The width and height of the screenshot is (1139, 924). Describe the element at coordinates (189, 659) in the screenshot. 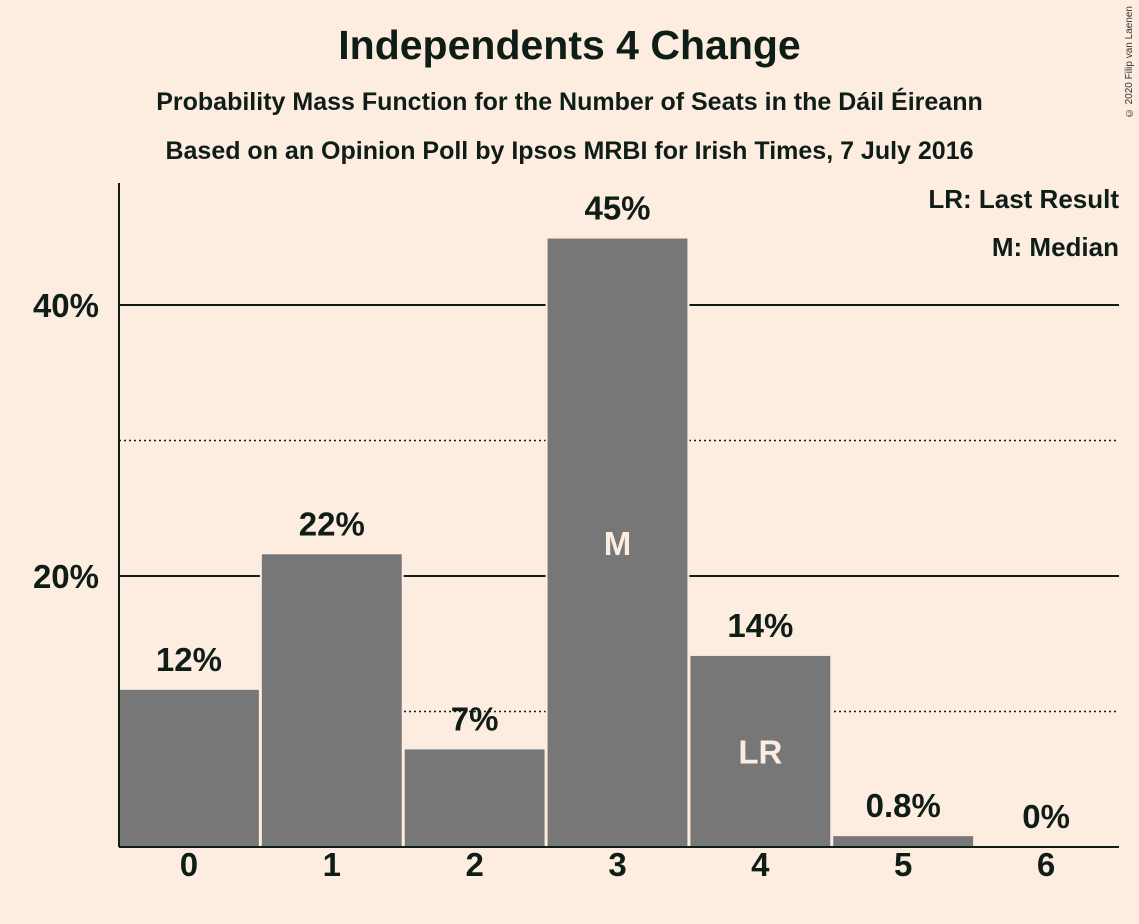

I see `bar-value-label: 12%` at that location.